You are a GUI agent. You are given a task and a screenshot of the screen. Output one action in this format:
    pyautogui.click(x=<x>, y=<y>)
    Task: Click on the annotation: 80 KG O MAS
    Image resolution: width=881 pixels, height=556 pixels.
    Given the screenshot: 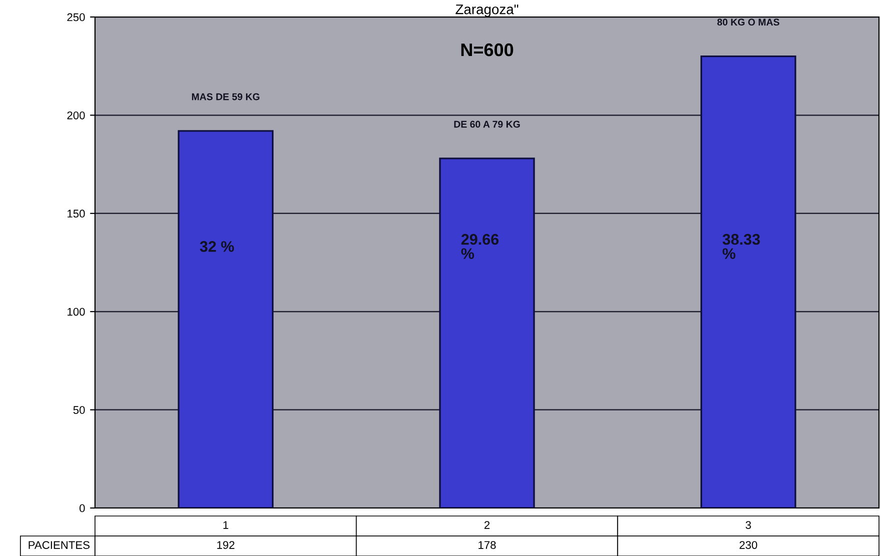 What is the action you would take?
    pyautogui.click(x=748, y=22)
    